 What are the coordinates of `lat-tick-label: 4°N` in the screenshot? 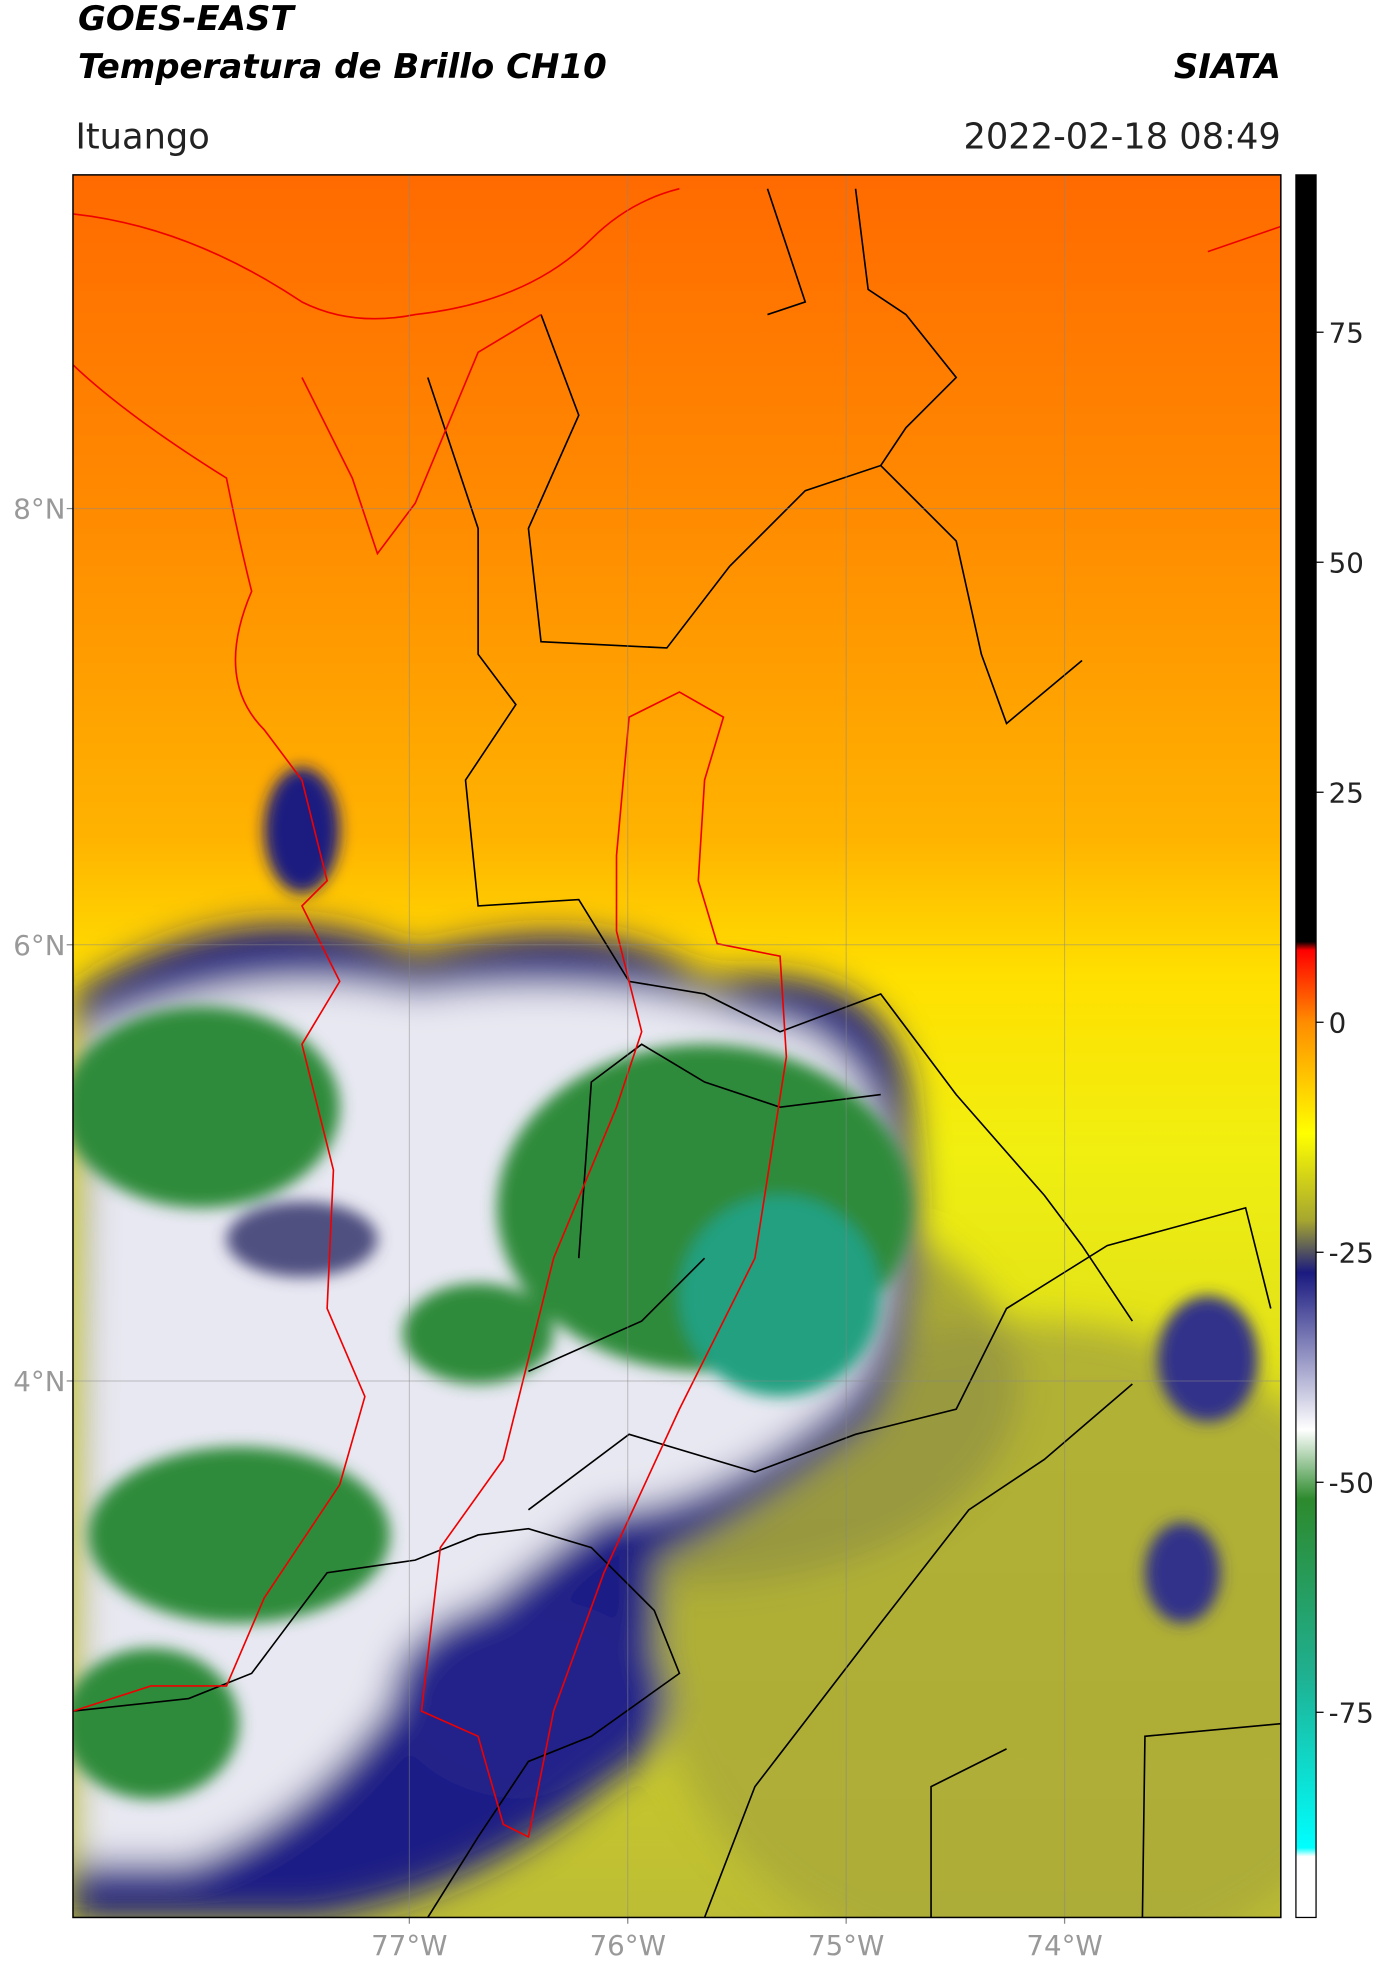 It's located at (39, 1381).